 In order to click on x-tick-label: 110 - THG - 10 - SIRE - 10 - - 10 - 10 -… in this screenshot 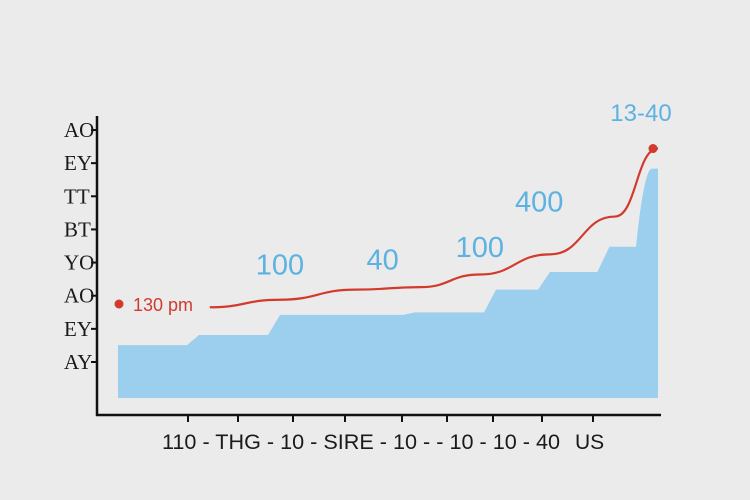, I will do `click(361, 442)`.